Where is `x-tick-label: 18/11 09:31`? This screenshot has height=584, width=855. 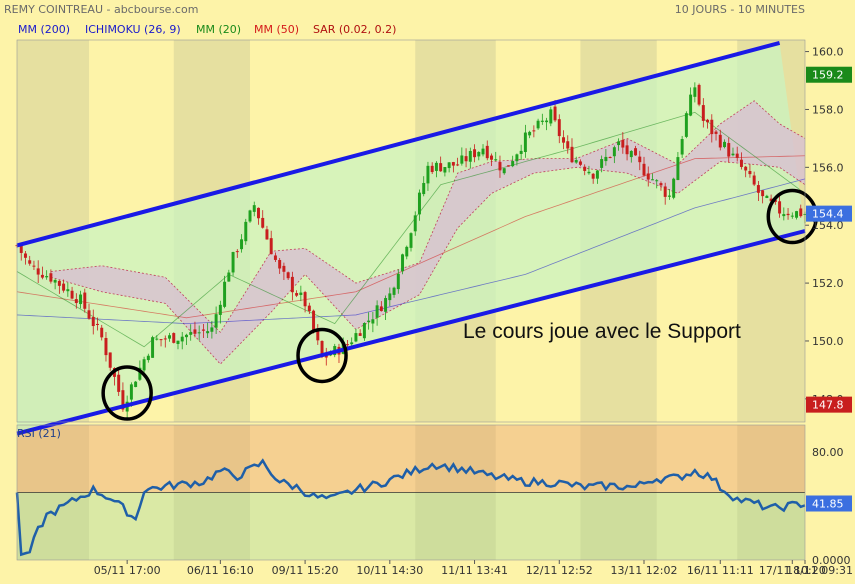 x-tick-label: 18/11 09:31 is located at coordinates (819, 570).